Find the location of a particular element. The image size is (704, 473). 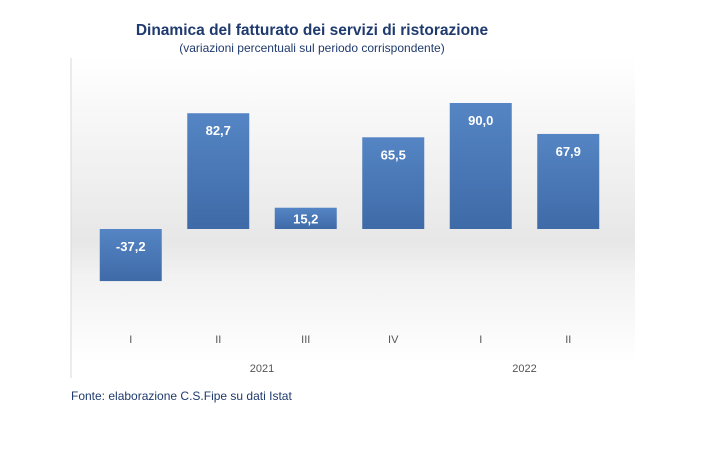

bar-value-label: -37,2 is located at coordinates (131, 246).